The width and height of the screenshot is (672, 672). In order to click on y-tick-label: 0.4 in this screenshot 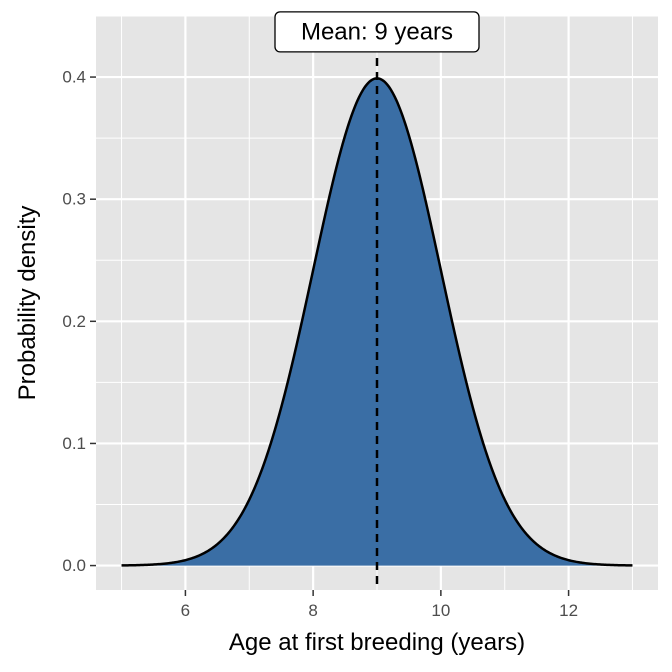, I will do `click(74, 77)`.